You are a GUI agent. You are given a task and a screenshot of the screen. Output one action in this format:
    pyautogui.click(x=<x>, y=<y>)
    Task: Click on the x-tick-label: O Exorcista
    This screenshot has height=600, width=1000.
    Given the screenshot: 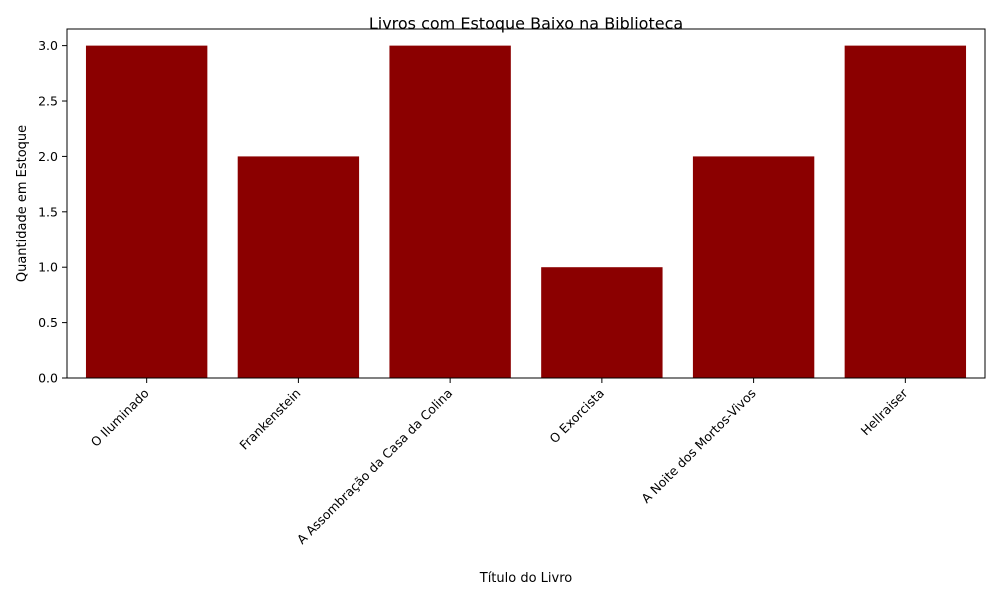 What is the action you would take?
    pyautogui.click(x=576, y=416)
    